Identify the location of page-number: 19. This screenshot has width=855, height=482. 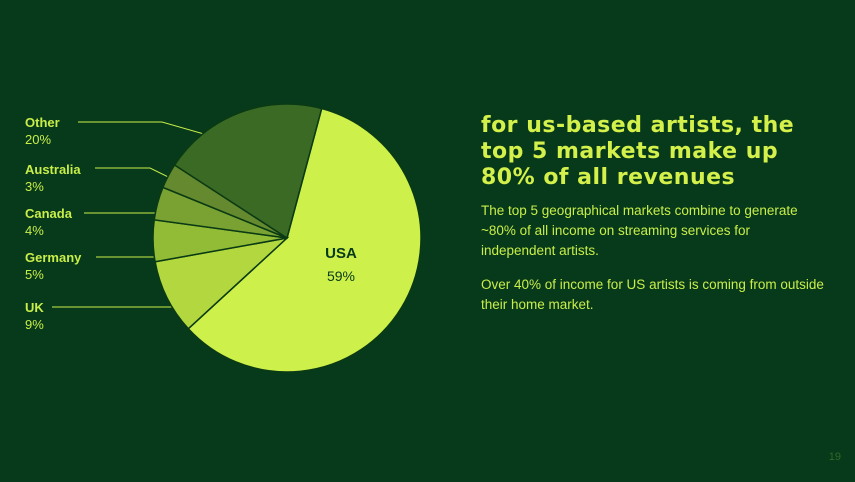
(834, 457).